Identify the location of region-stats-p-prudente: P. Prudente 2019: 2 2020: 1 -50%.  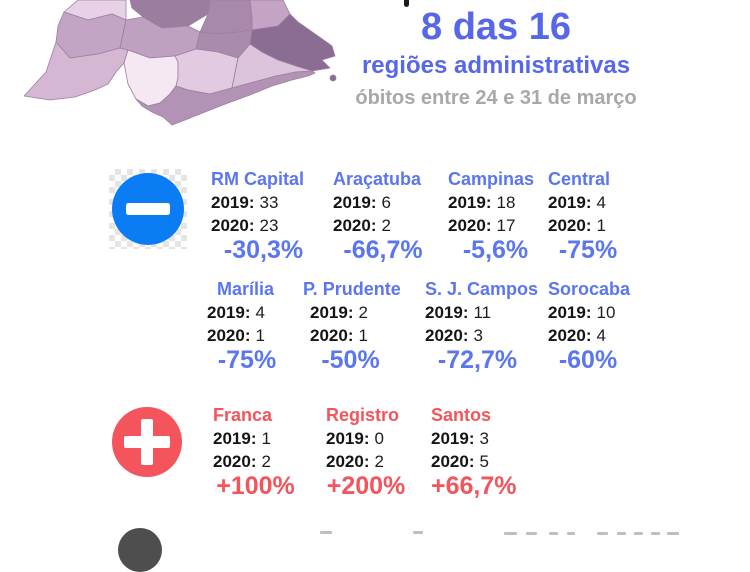
(352, 326).